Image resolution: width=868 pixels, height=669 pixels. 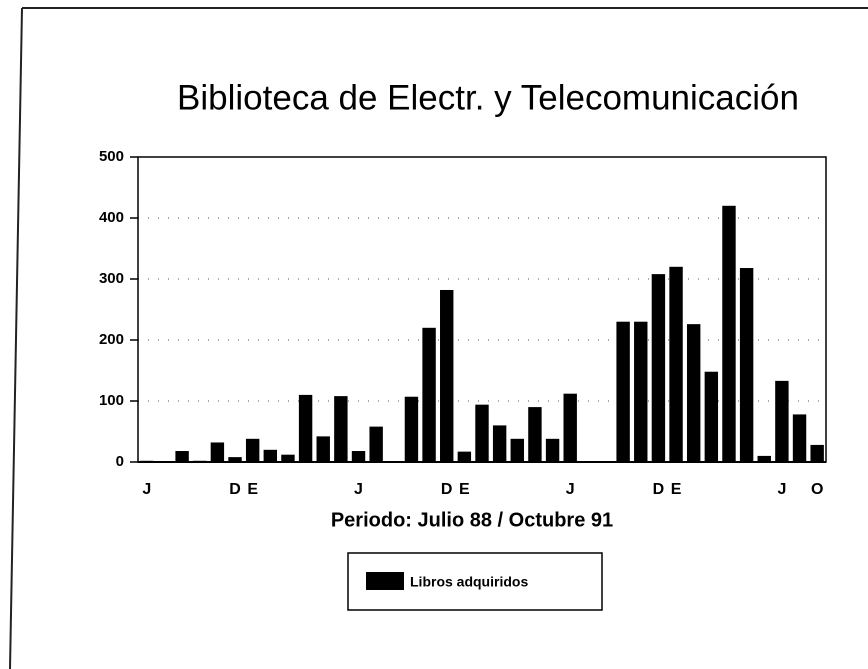 I want to click on y-tick-label: 400, so click(x=111, y=217).